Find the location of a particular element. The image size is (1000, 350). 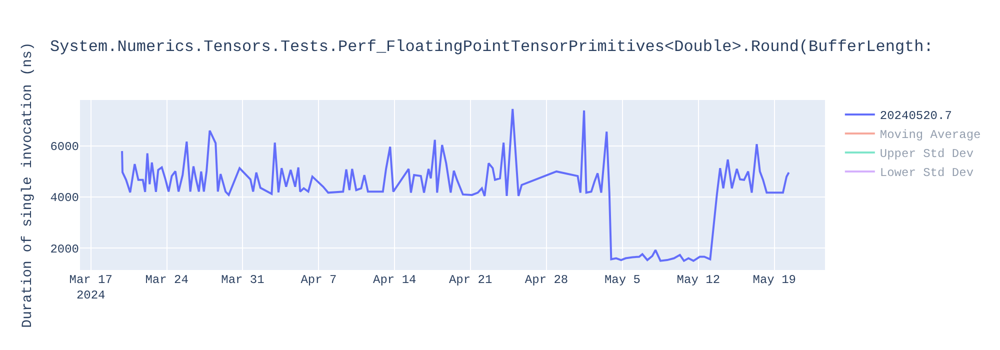

legend-label: 20240520.7 is located at coordinates (916, 116).